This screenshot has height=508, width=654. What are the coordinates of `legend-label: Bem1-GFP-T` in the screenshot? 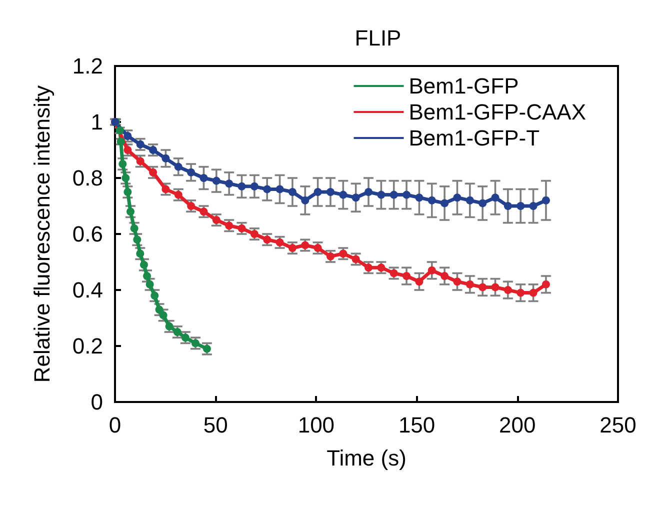 It's located at (474, 138).